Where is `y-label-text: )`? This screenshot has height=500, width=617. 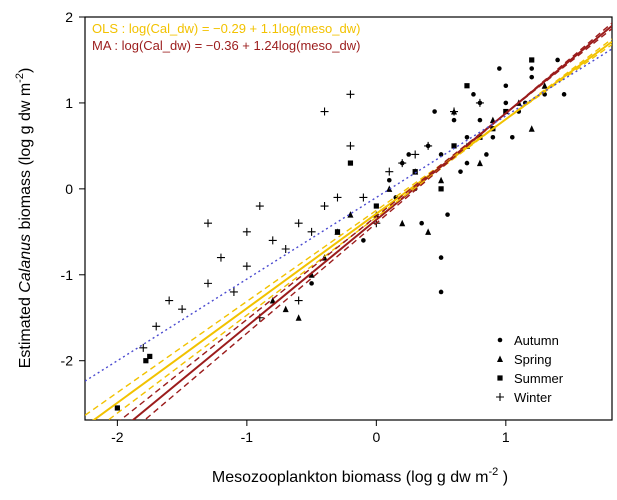 y-label-text: ) is located at coordinates (25, 70).